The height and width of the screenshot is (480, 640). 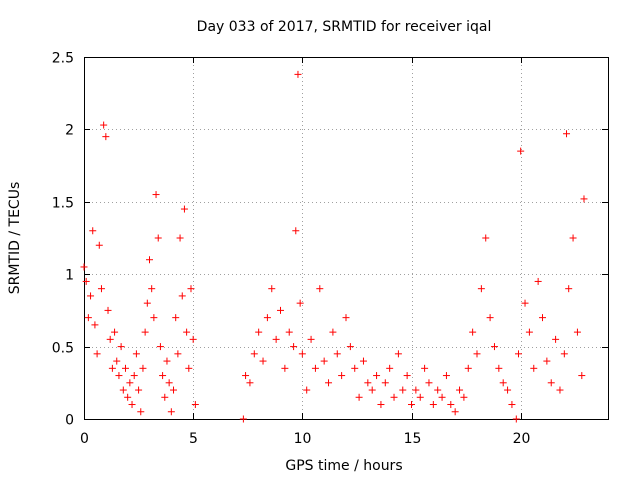 What do you see at coordinates (15, 238) in the screenshot?
I see `y-axis-label: SRMTID / TECUs` at bounding box center [15, 238].